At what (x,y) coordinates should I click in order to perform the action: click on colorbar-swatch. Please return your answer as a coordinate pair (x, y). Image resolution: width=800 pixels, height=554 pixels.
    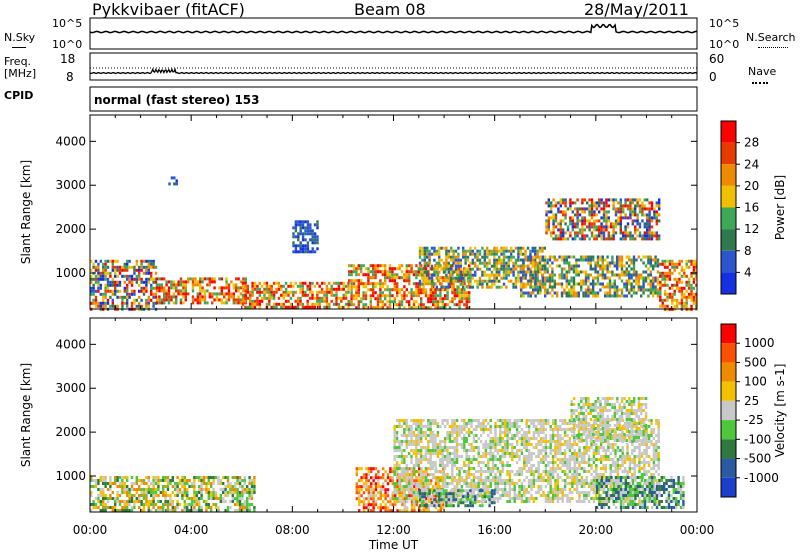
    Looking at the image, I should click on (728, 218).